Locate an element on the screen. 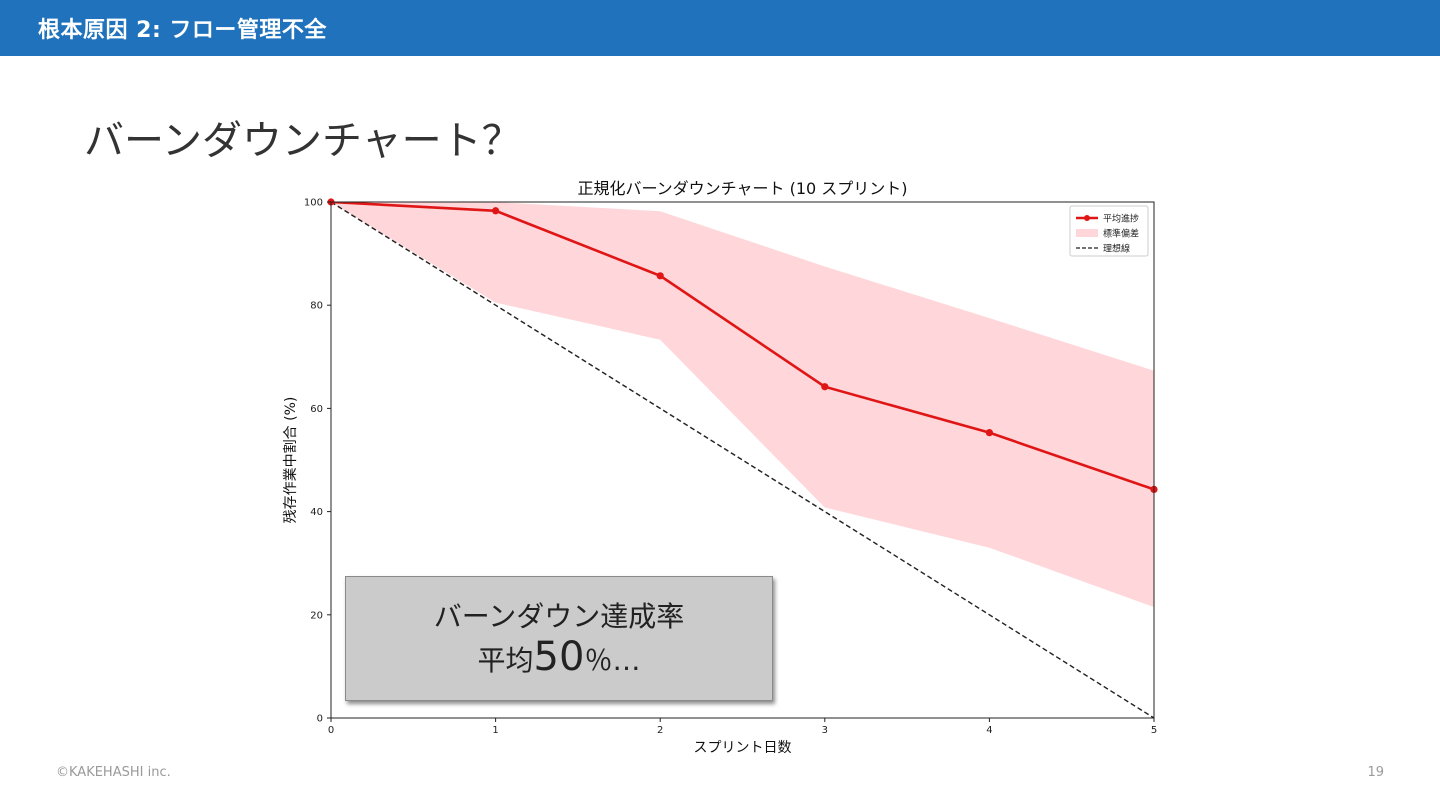 The image size is (1440, 810). callout-line1: バーンダウン達成率 is located at coordinates (559, 616).